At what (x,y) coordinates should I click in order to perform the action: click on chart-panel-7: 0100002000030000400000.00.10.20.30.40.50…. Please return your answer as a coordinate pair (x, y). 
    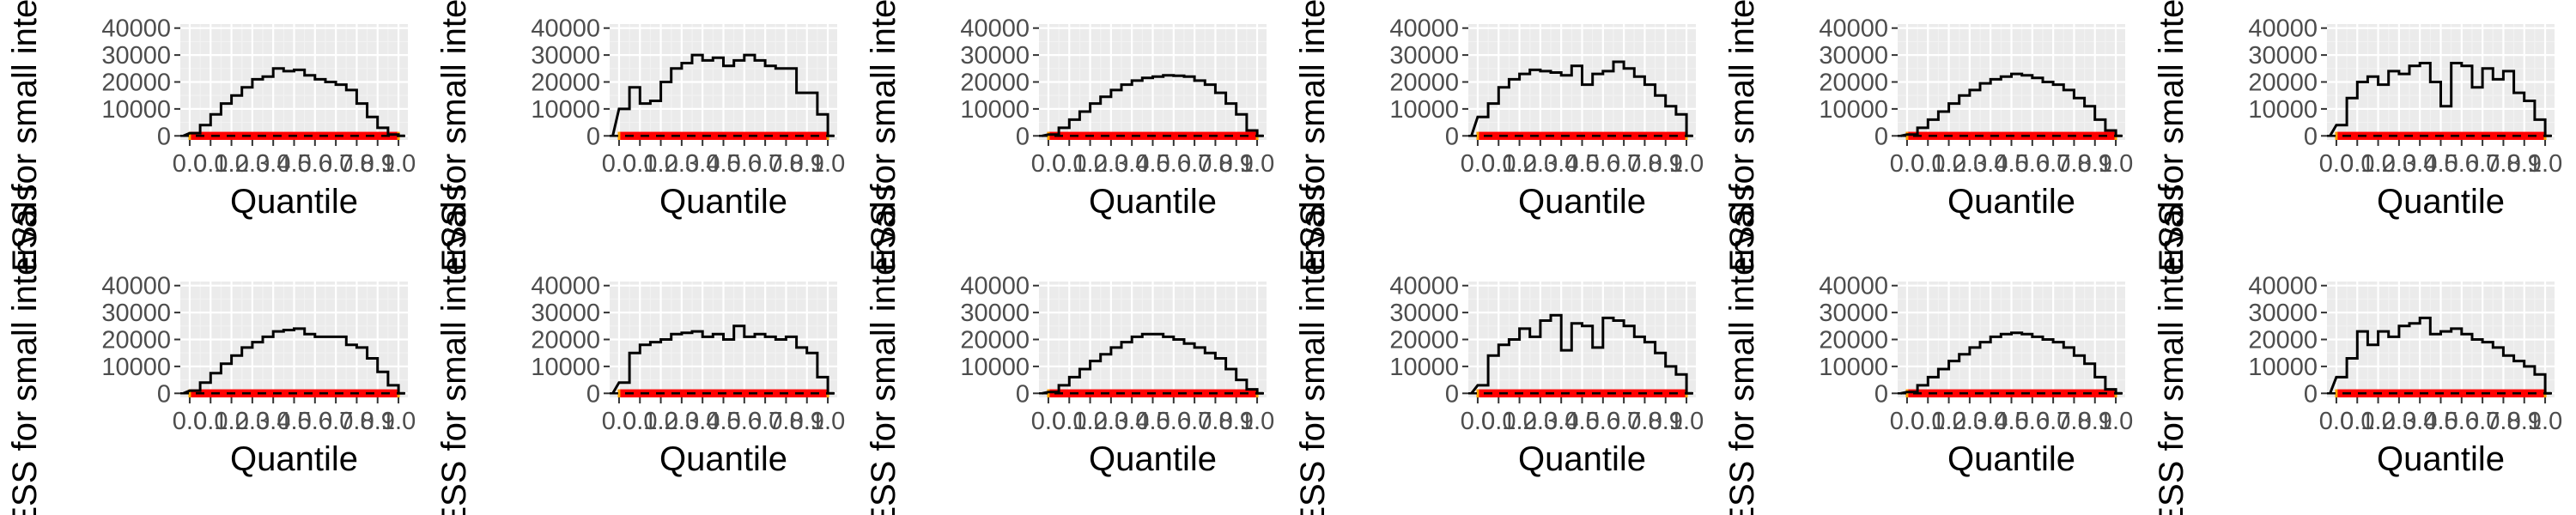
    Looking at the image, I should click on (211, 349).